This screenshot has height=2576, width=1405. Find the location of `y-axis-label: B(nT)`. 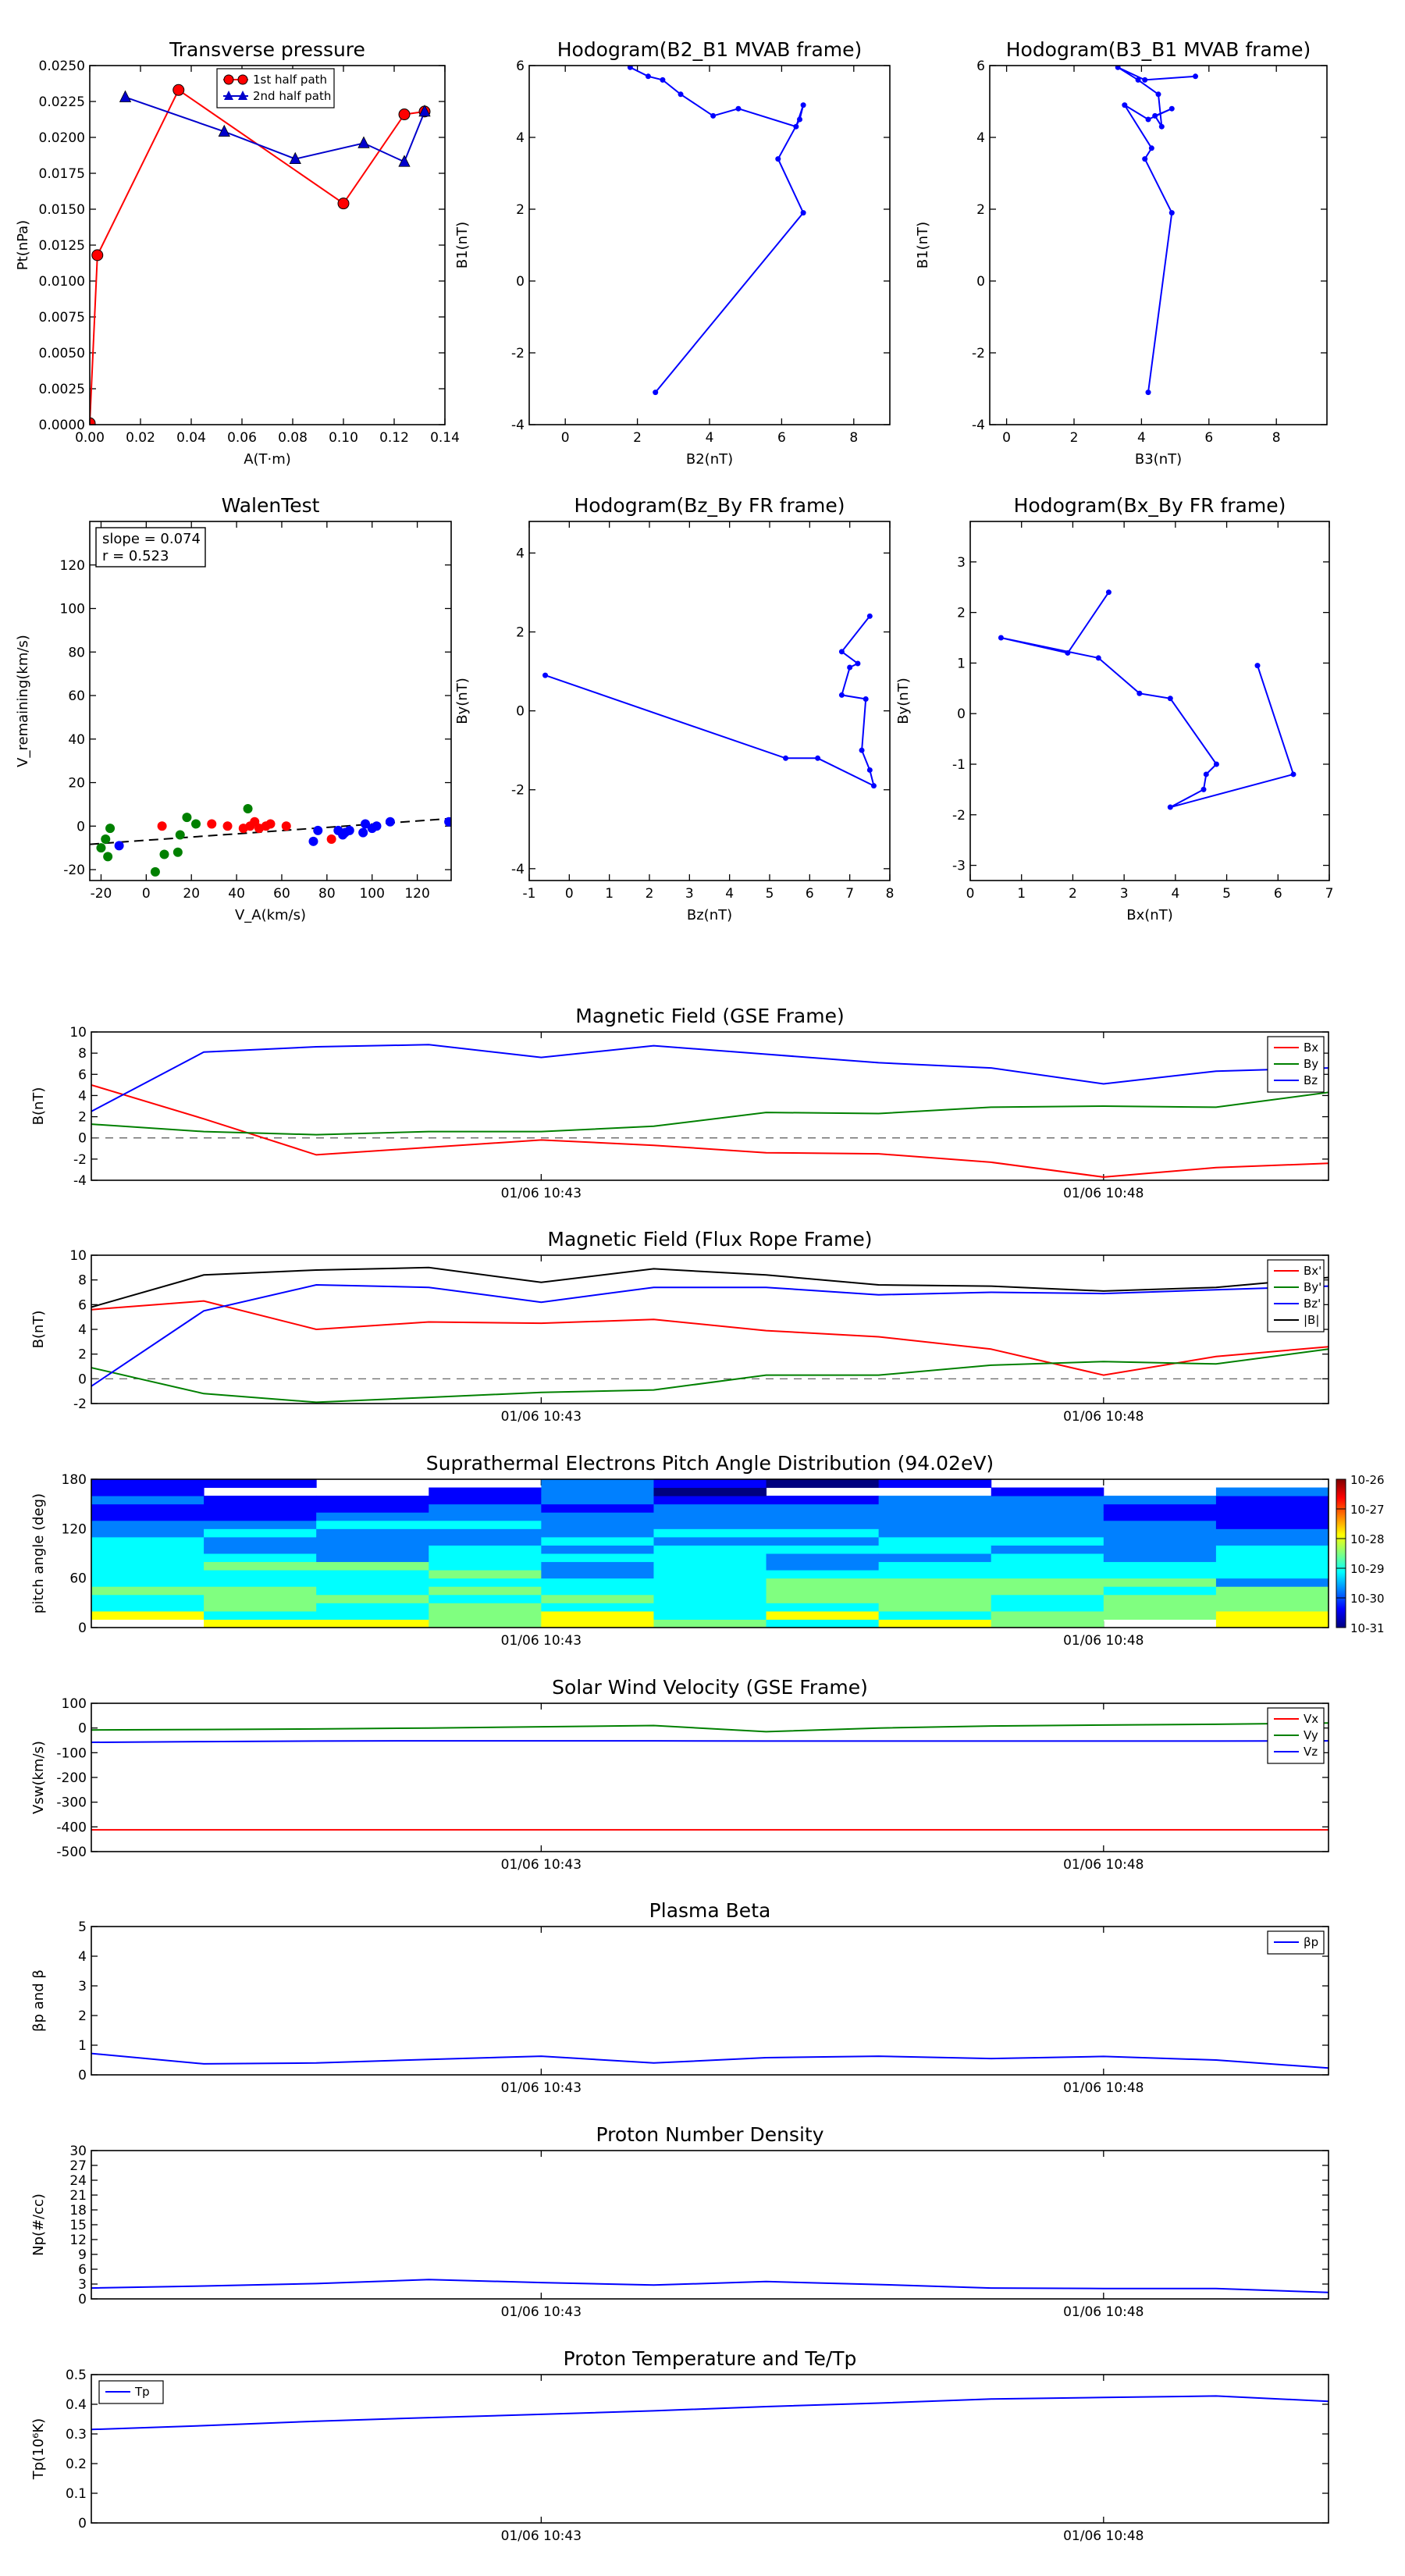

y-axis-label: B(nT) is located at coordinates (38, 1330).